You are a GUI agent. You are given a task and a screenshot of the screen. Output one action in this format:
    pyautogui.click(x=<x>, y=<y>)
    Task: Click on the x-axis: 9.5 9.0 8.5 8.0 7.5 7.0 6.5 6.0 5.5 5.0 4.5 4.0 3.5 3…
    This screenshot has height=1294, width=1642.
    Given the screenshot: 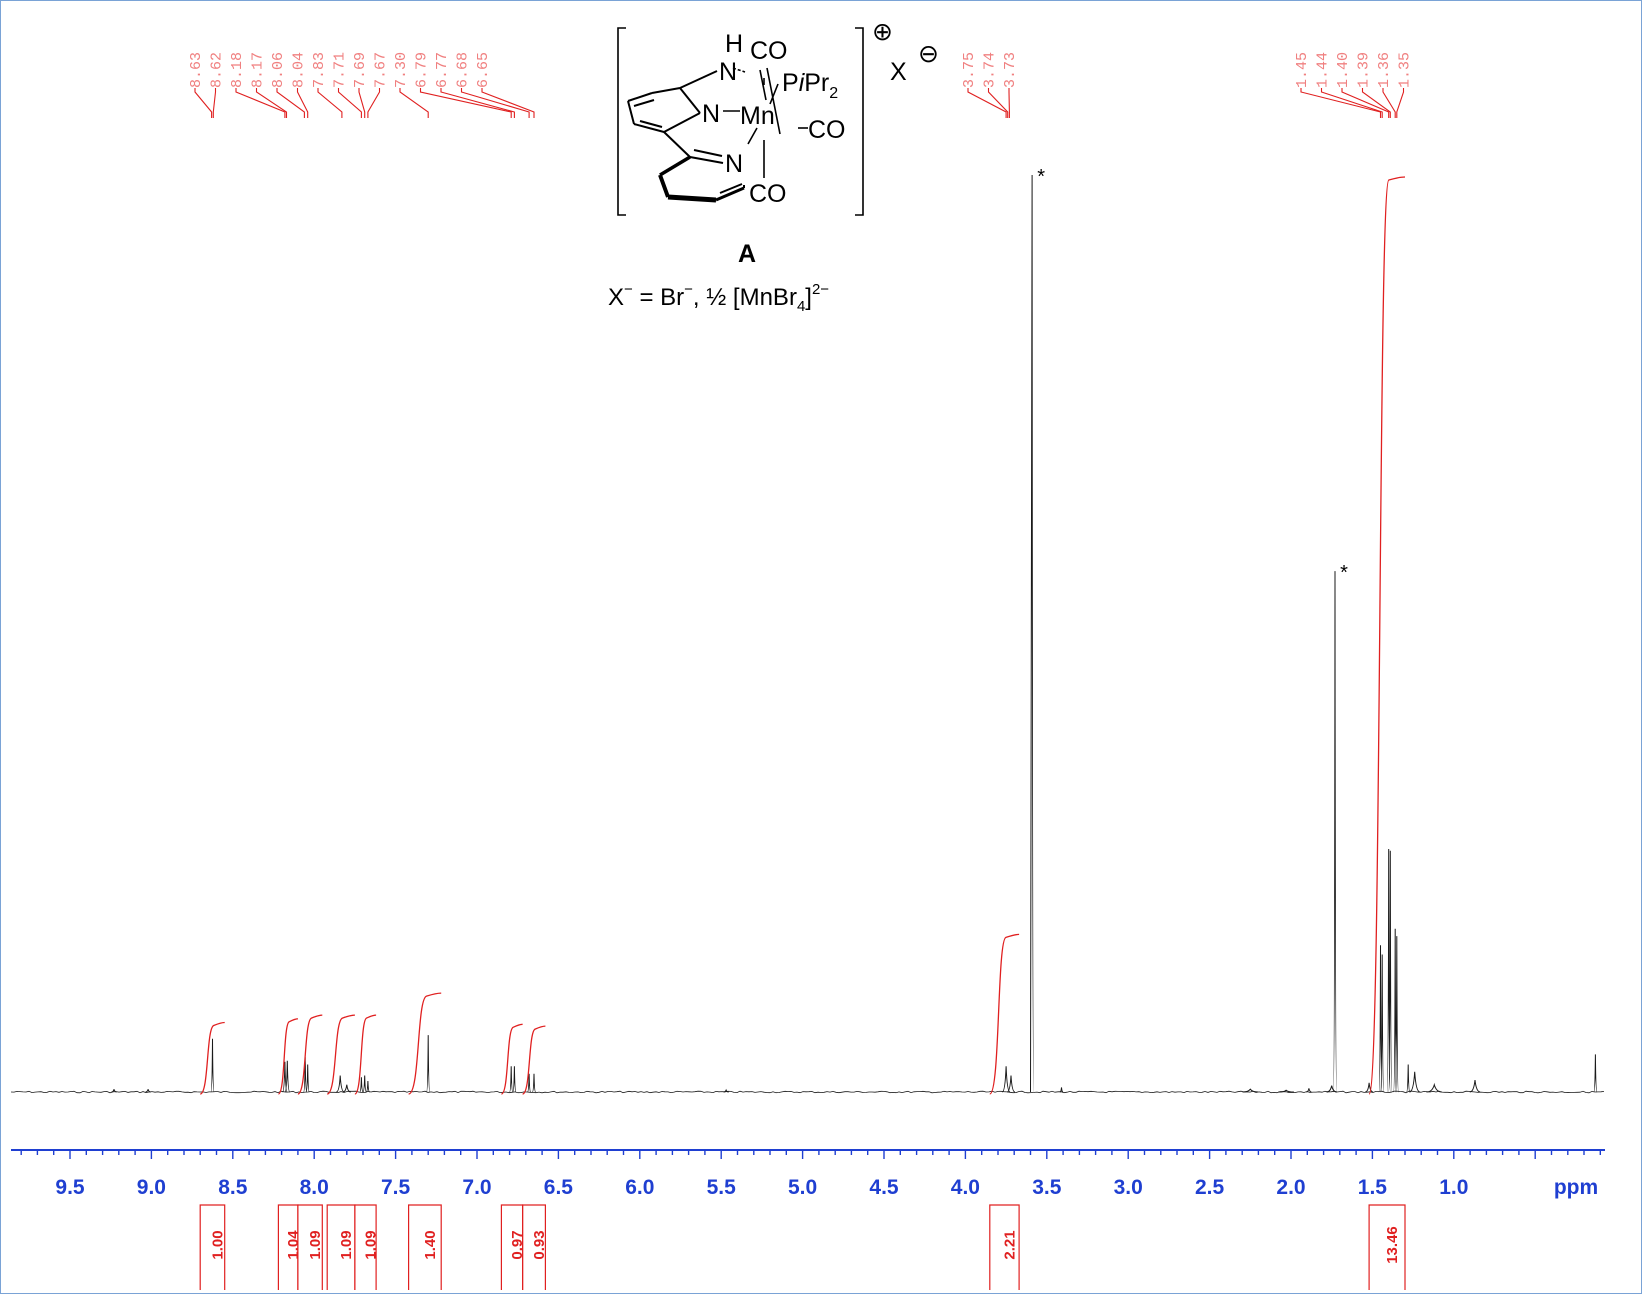 What is the action you would take?
    pyautogui.click(x=808, y=1174)
    